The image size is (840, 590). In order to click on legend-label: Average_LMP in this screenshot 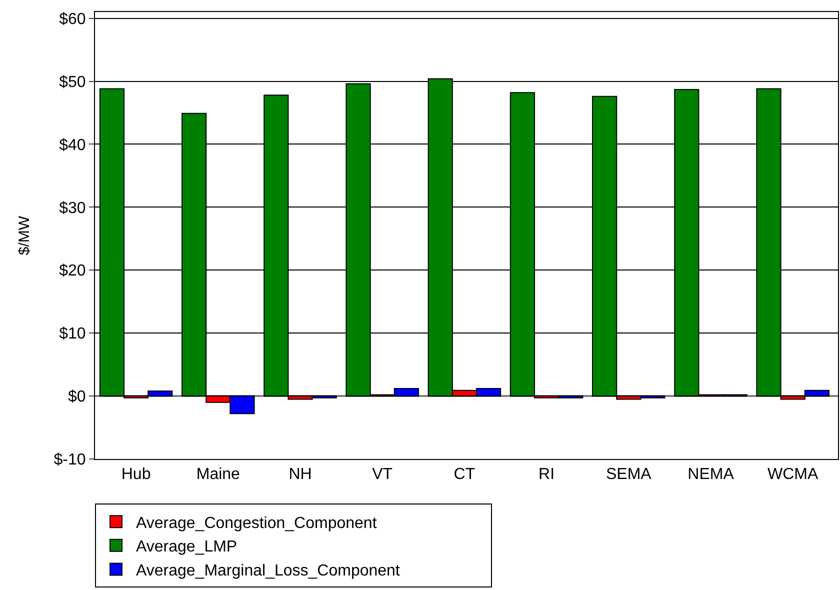, I will do `click(187, 547)`.